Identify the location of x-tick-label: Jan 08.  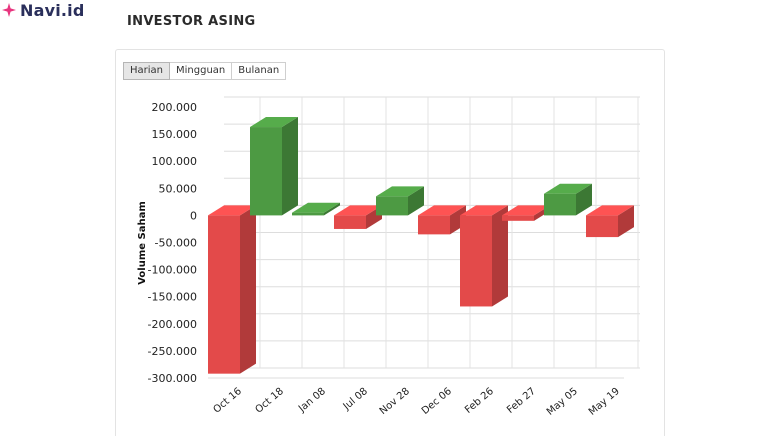
(312, 400).